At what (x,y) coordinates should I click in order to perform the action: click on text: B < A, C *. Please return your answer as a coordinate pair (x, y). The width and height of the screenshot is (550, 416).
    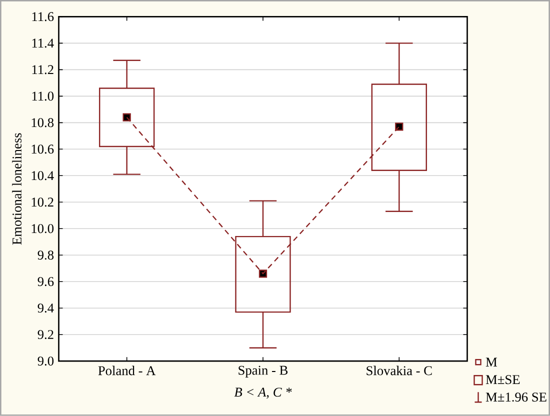
    Looking at the image, I should click on (263, 393).